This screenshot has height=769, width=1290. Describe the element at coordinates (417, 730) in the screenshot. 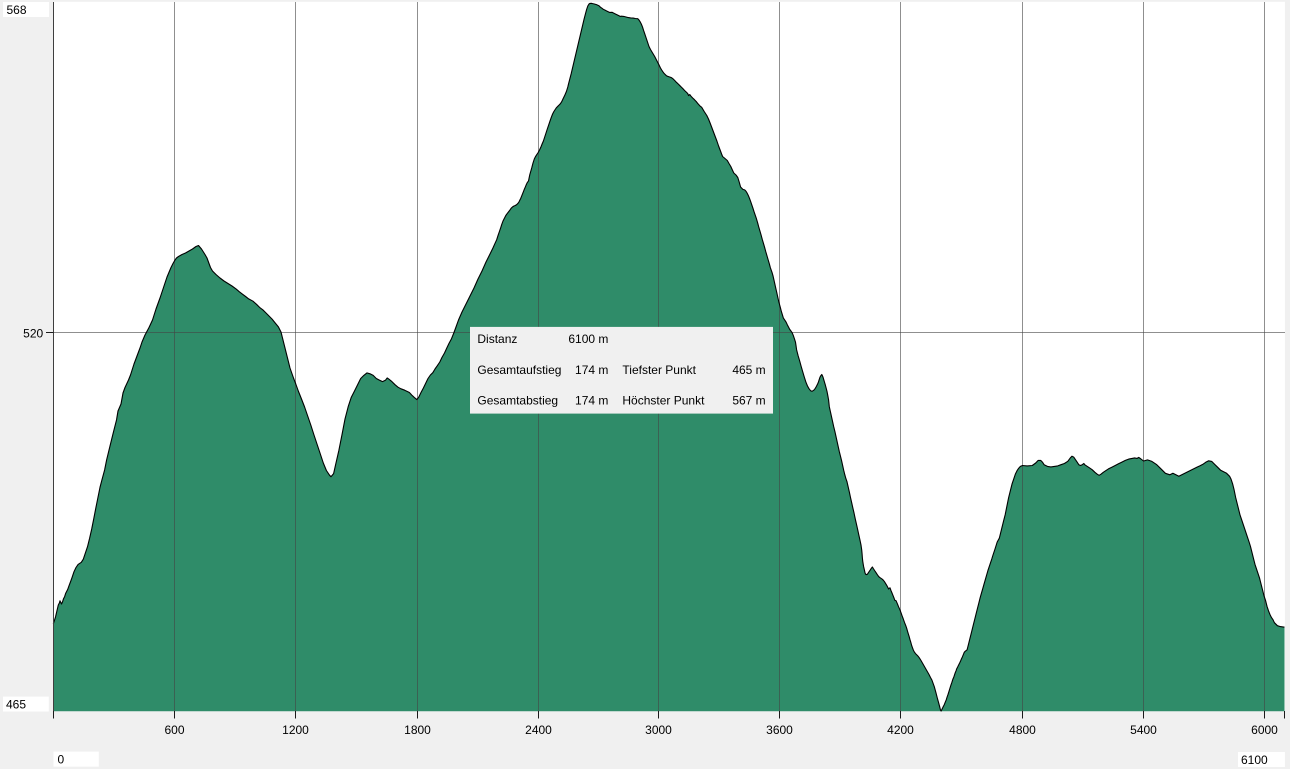

I see `svg-text: 1800` at that location.